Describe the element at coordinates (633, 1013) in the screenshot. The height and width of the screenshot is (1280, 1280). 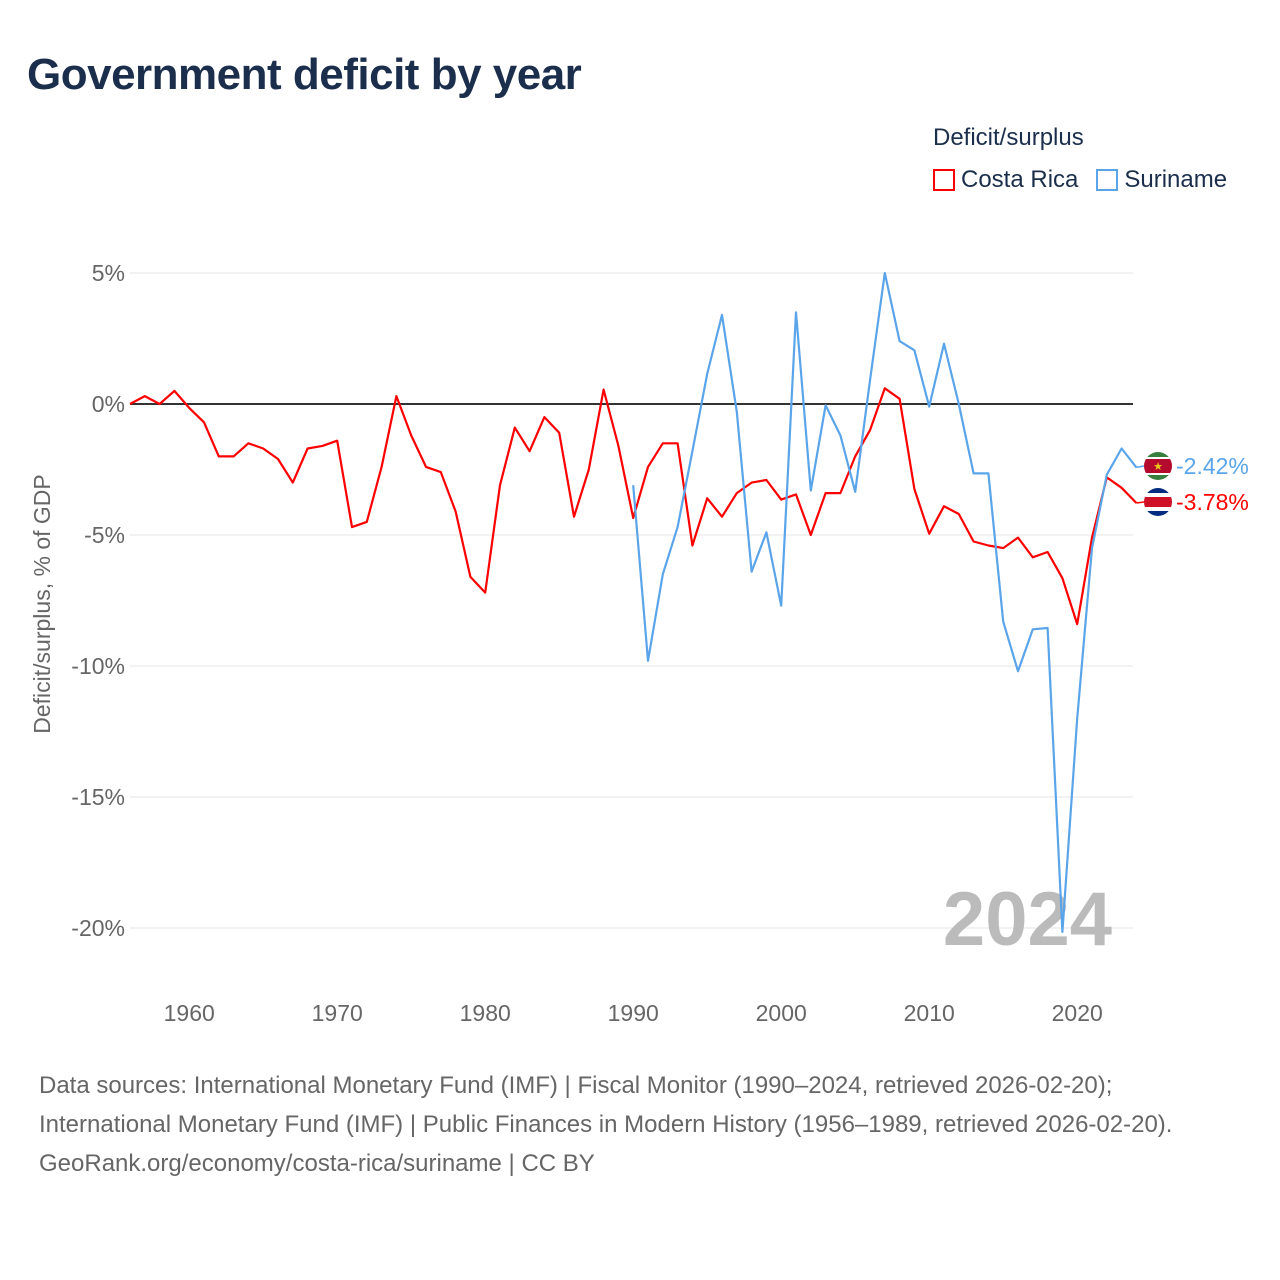
I see `x-tick-label: 1990` at that location.